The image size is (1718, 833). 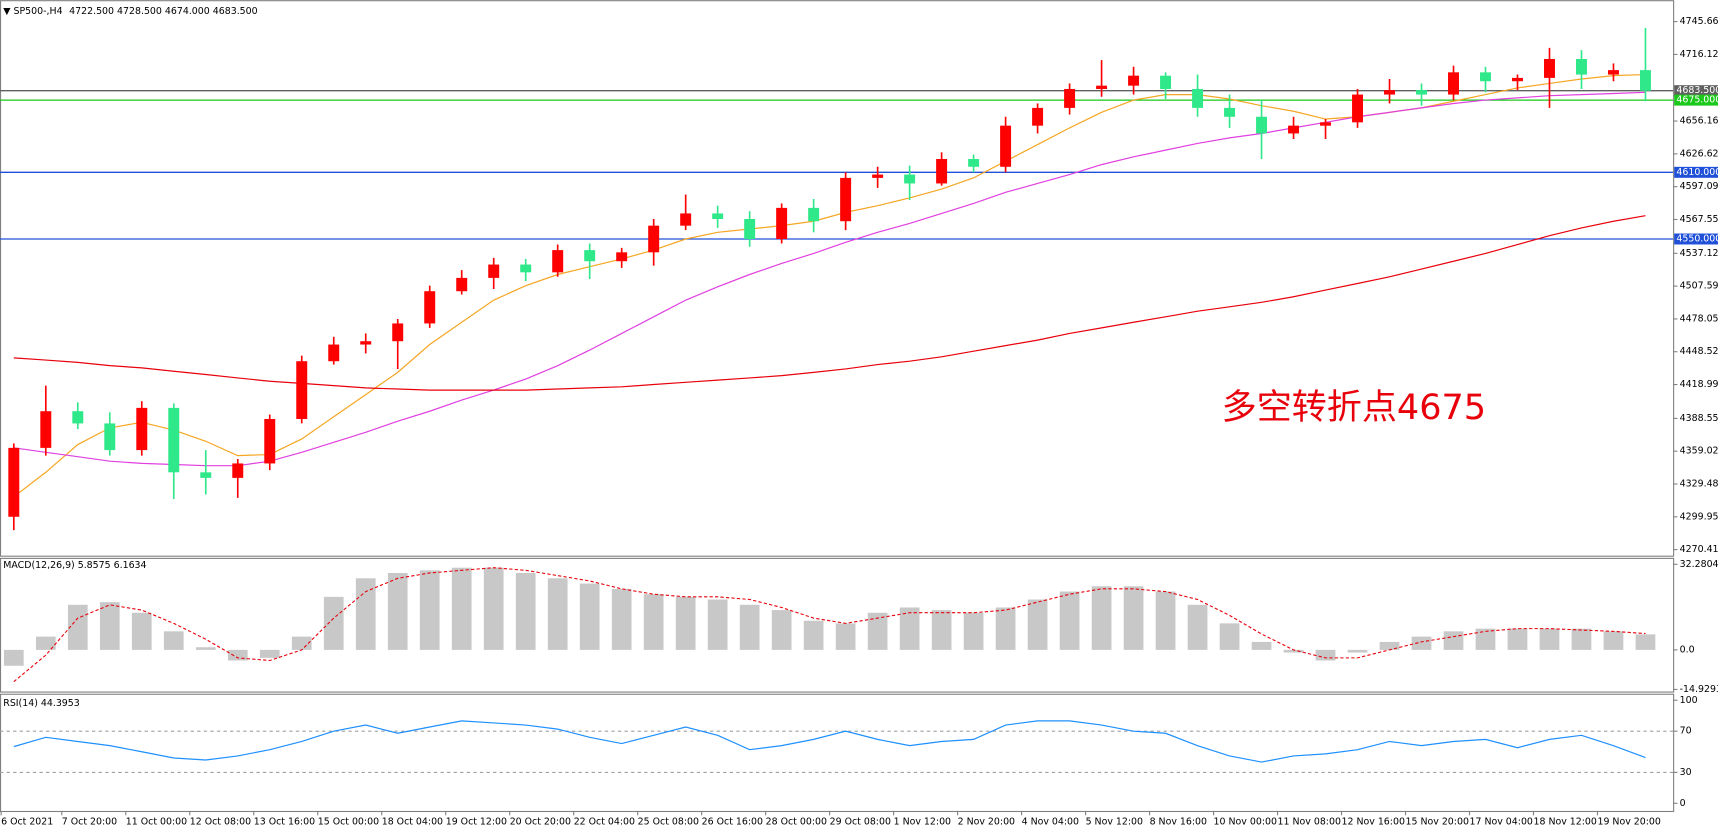 What do you see at coordinates (796, 821) in the screenshot?
I see `x-tick-label: 28 Oct 00:00` at bounding box center [796, 821].